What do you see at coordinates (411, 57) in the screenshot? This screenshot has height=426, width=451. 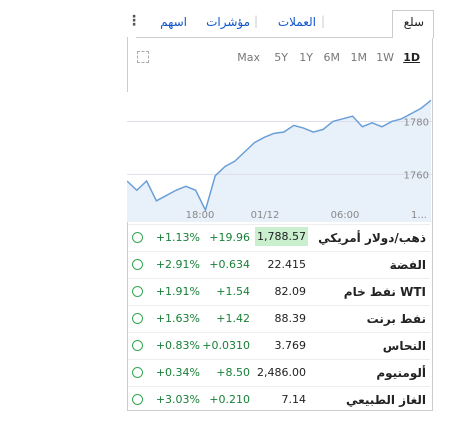 I see `range-button: 1D` at bounding box center [411, 57].